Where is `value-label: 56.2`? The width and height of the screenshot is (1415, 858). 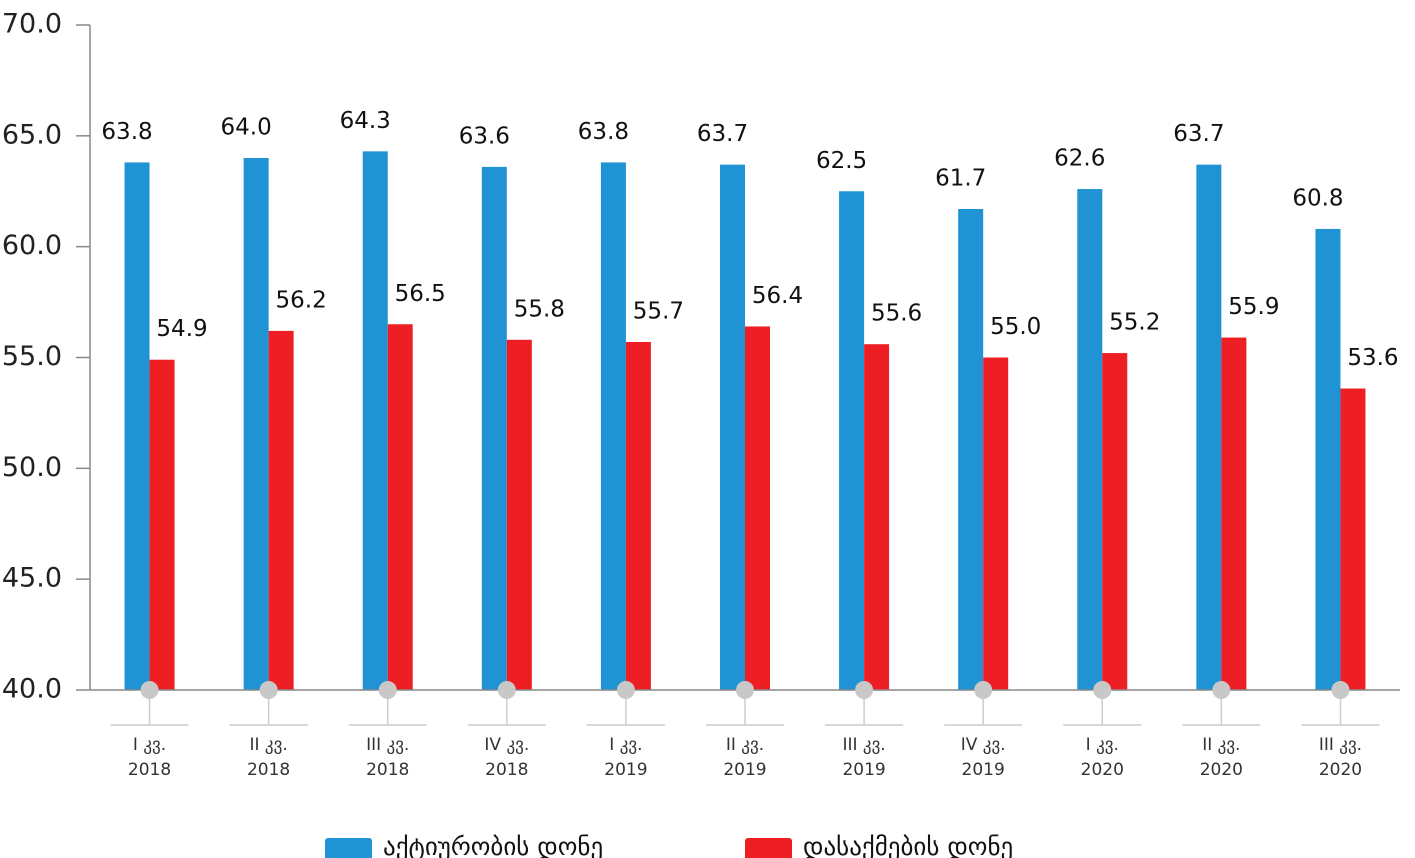 value-label: 56.2 is located at coordinates (301, 300).